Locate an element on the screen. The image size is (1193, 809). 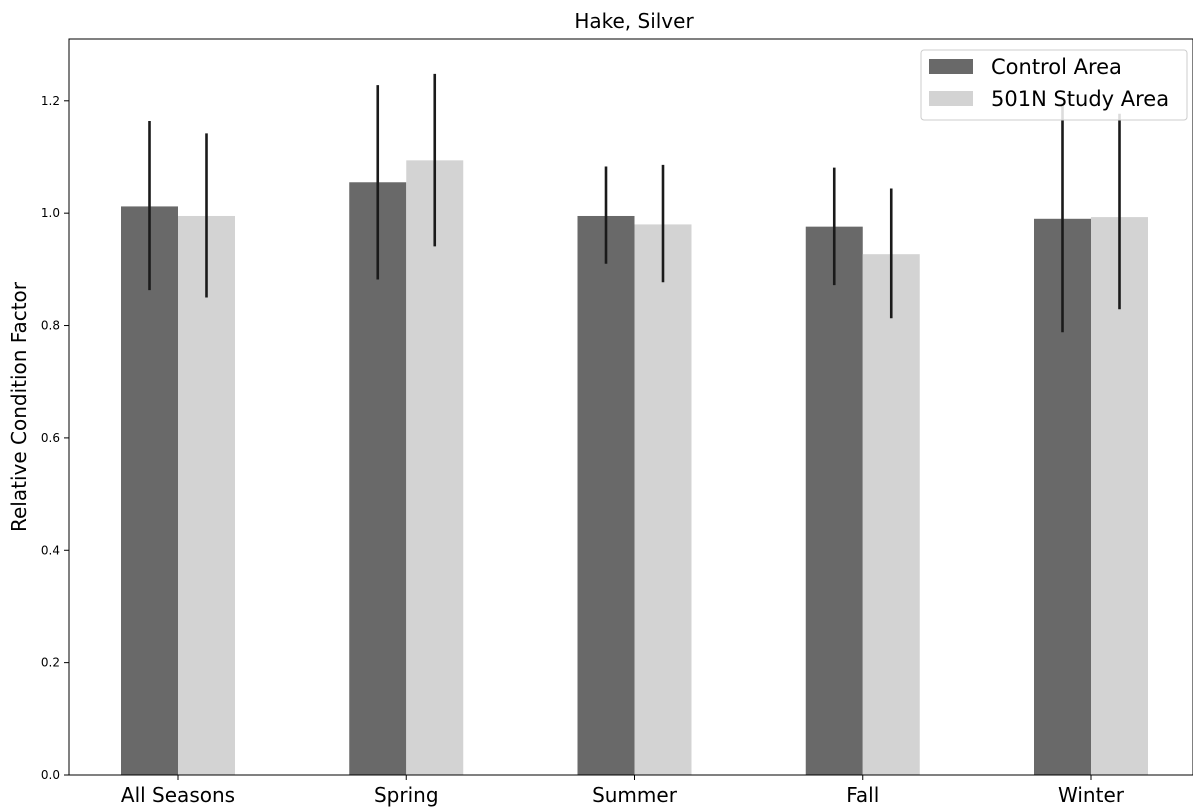
y-tick-label: 0.0 is located at coordinates (50, 775).